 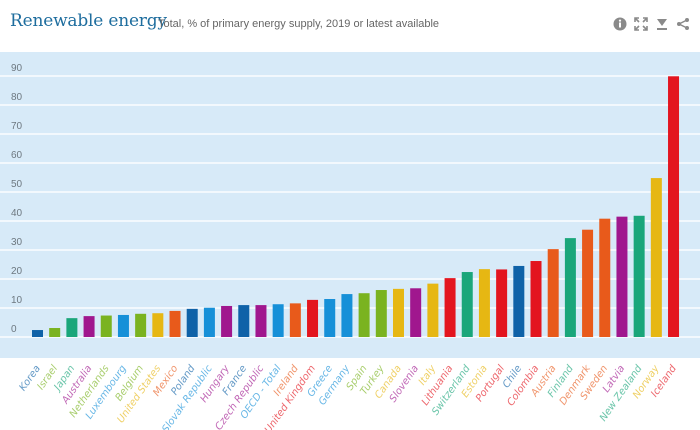 What do you see at coordinates (55, 332) in the screenshot?
I see `bar-israel` at bounding box center [55, 332].